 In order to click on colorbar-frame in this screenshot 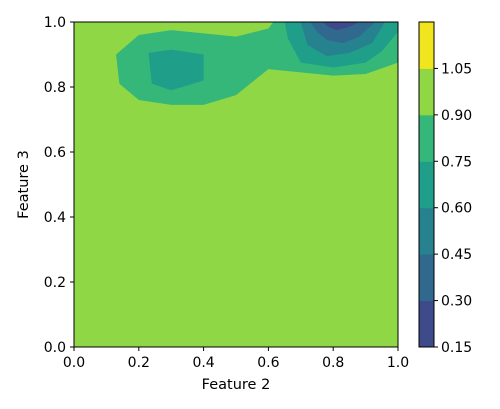, I will do `click(426, 184)`.